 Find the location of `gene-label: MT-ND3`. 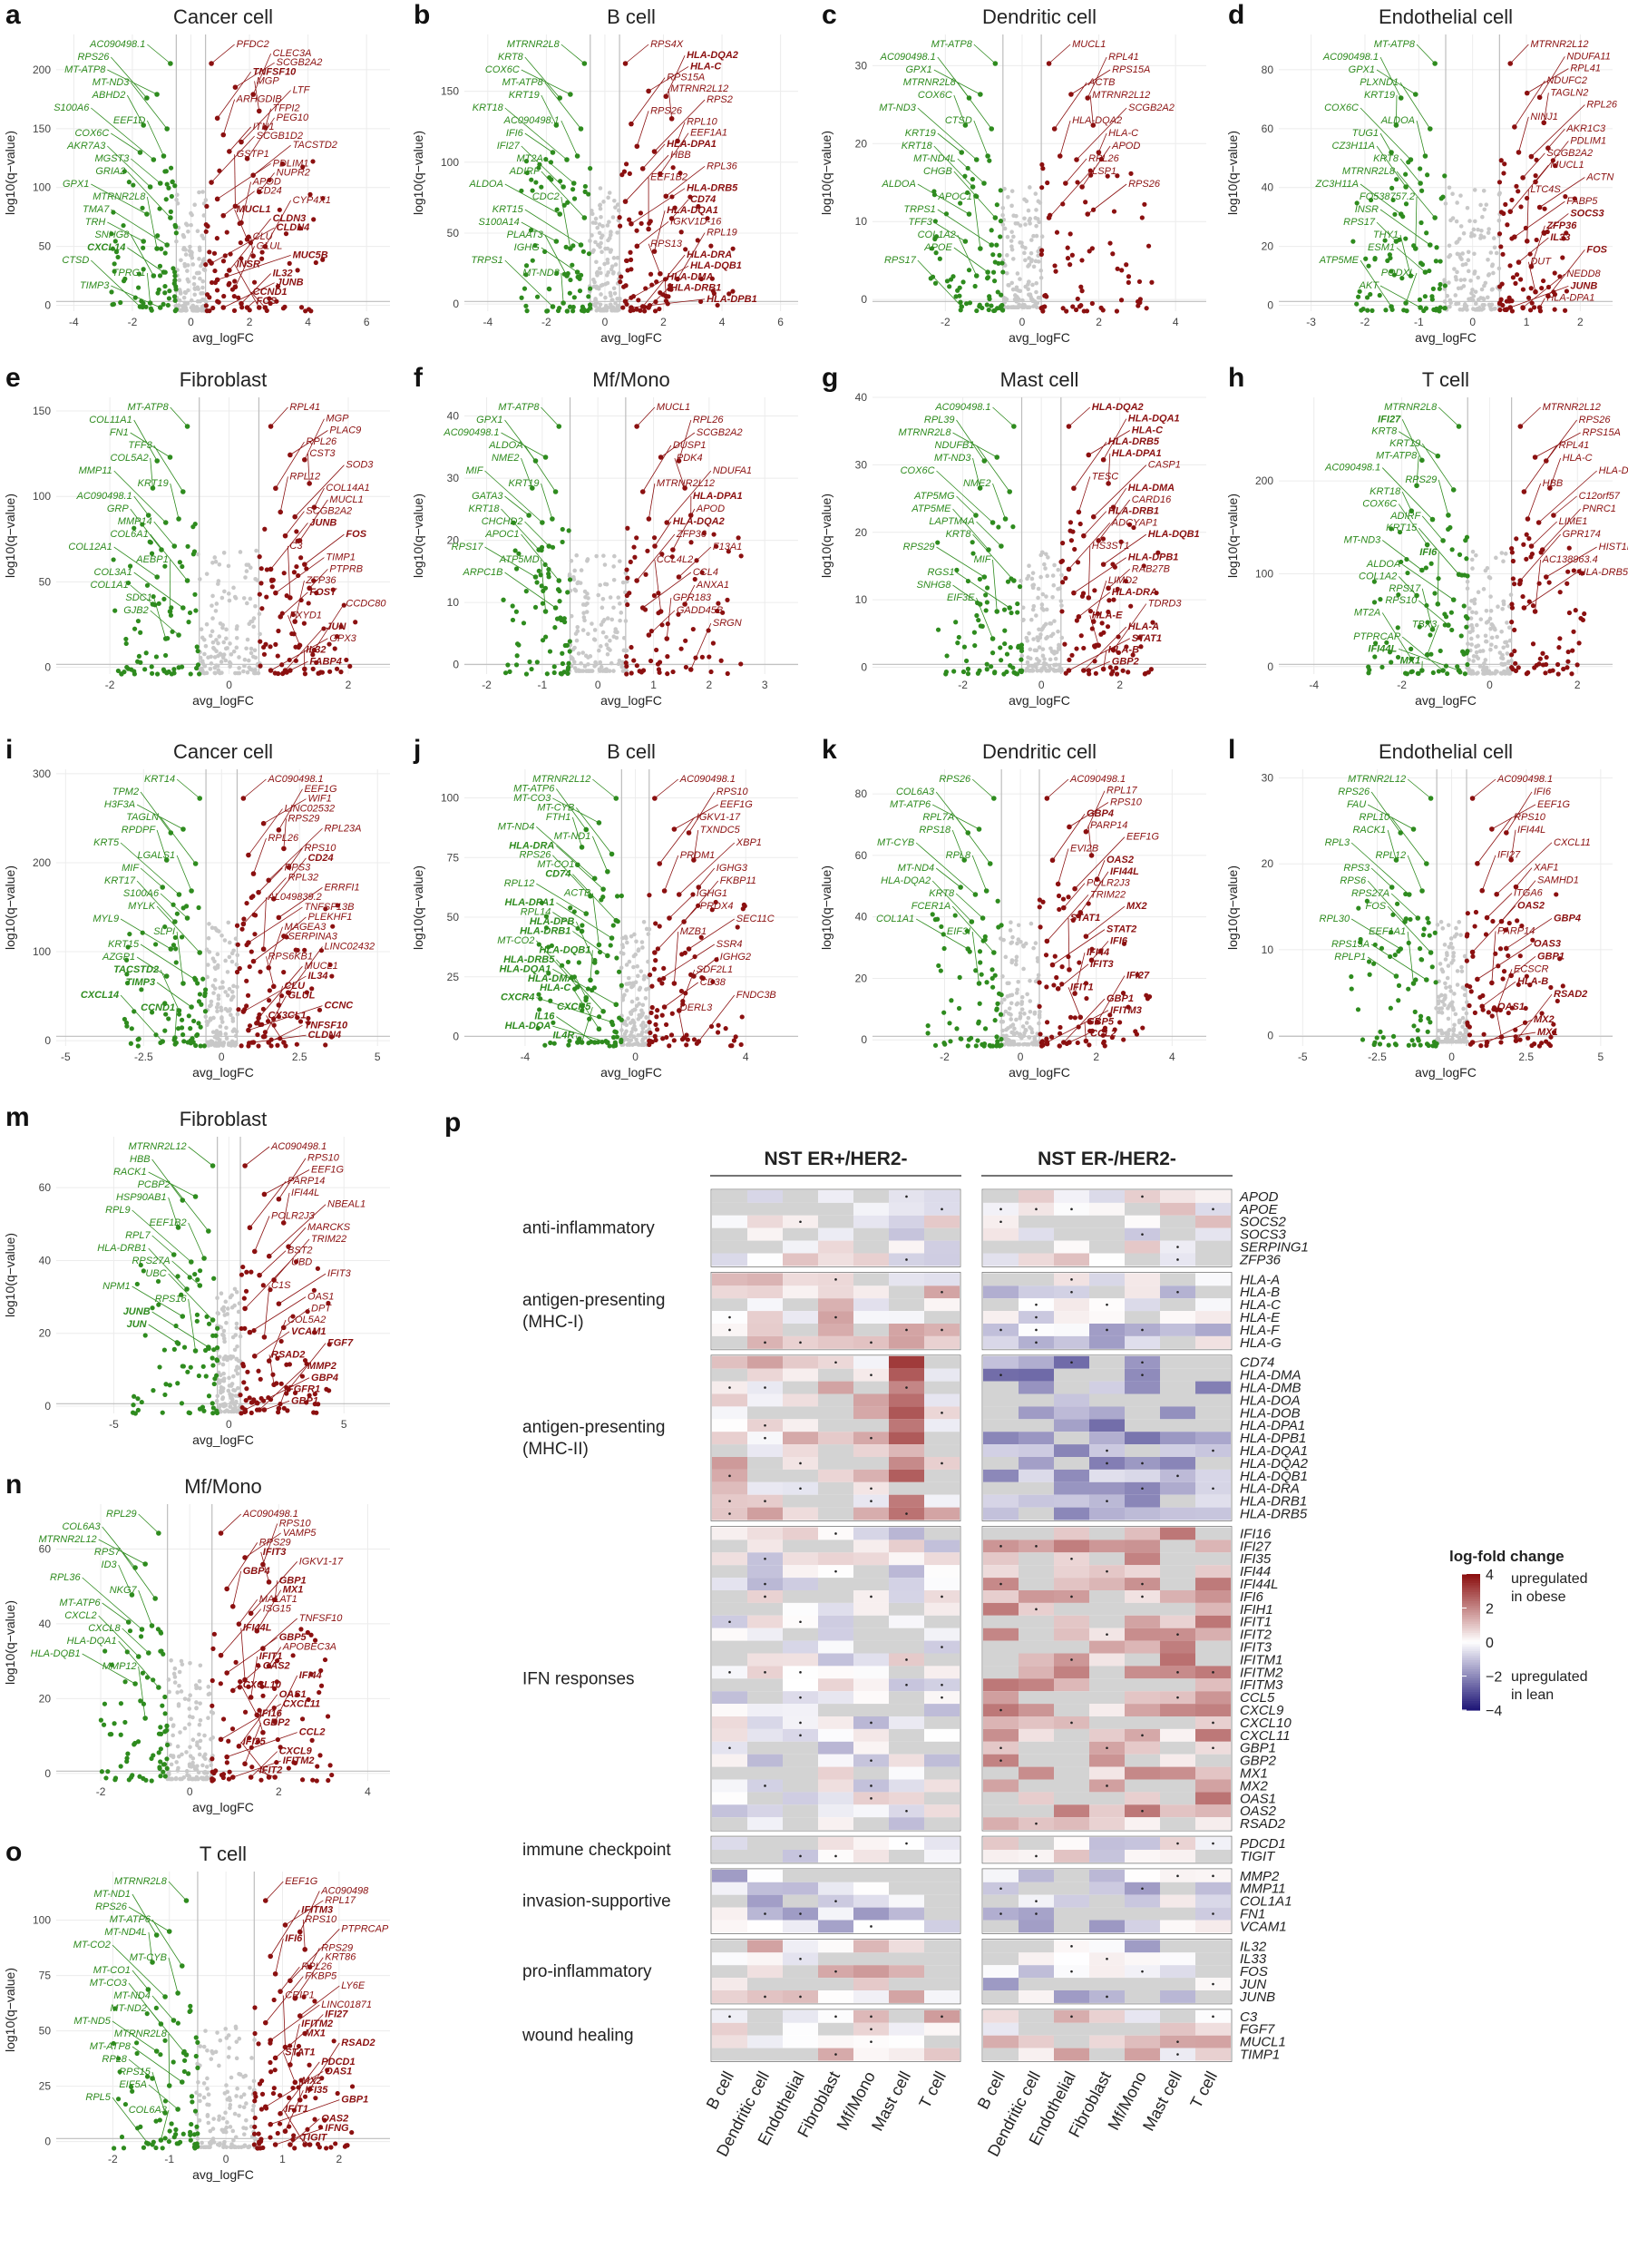

gene-label: MT-ND3 is located at coordinates (897, 108).